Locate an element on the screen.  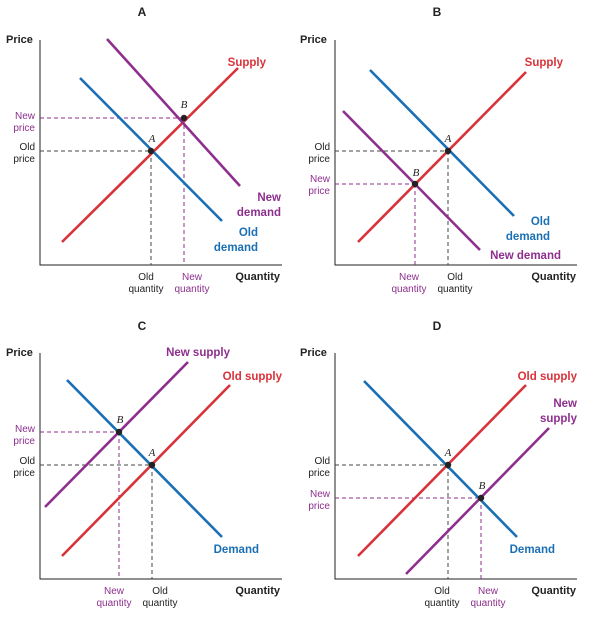
panel-b-title: B is located at coordinates (437, 12).